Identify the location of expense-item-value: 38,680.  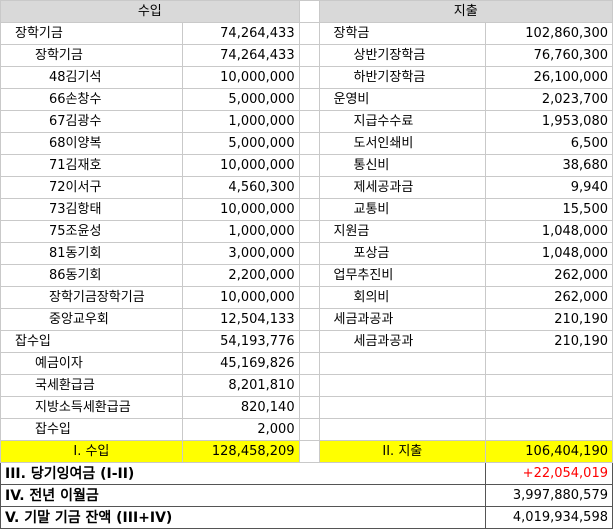
(549, 165).